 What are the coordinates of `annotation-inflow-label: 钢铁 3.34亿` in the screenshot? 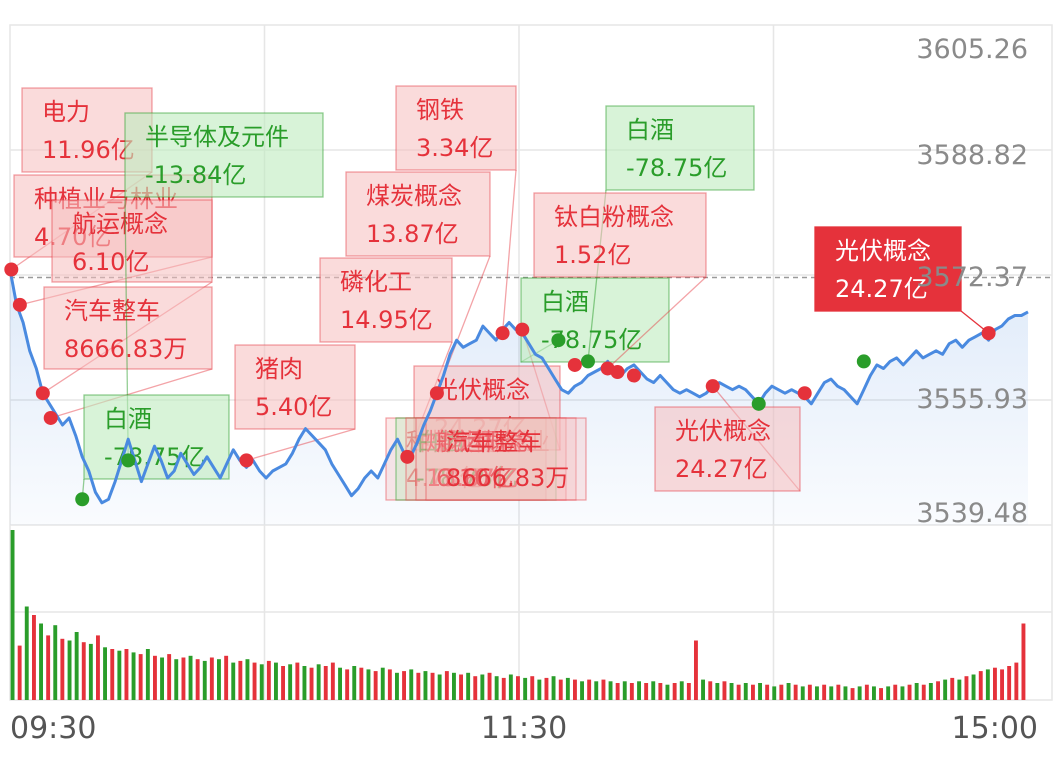 It's located at (456, 209).